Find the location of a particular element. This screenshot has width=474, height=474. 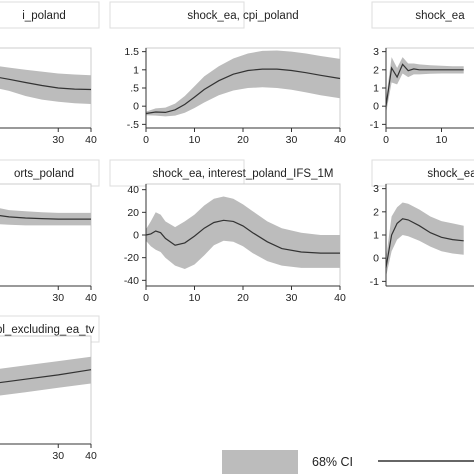

y-tick-label: 20 is located at coordinates (133, 213).